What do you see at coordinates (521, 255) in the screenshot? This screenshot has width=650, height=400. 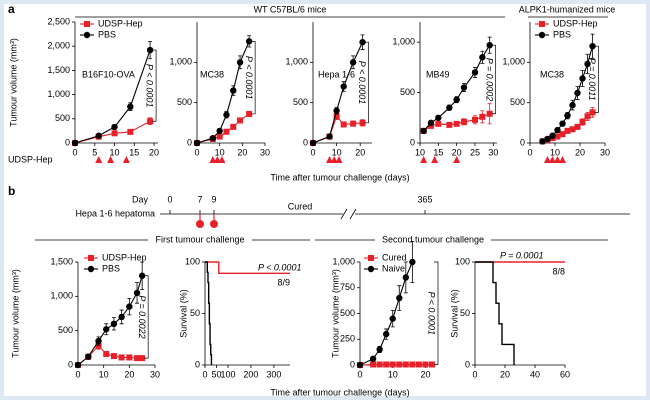 I see `p-value: P = 0.0001` at bounding box center [521, 255].